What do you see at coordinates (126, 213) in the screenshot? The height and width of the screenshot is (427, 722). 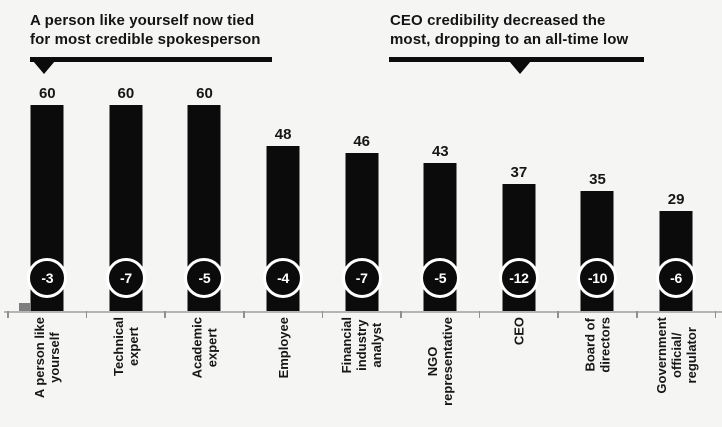 I see `bar-group: 60 -7 Technical expert` at bounding box center [126, 213].